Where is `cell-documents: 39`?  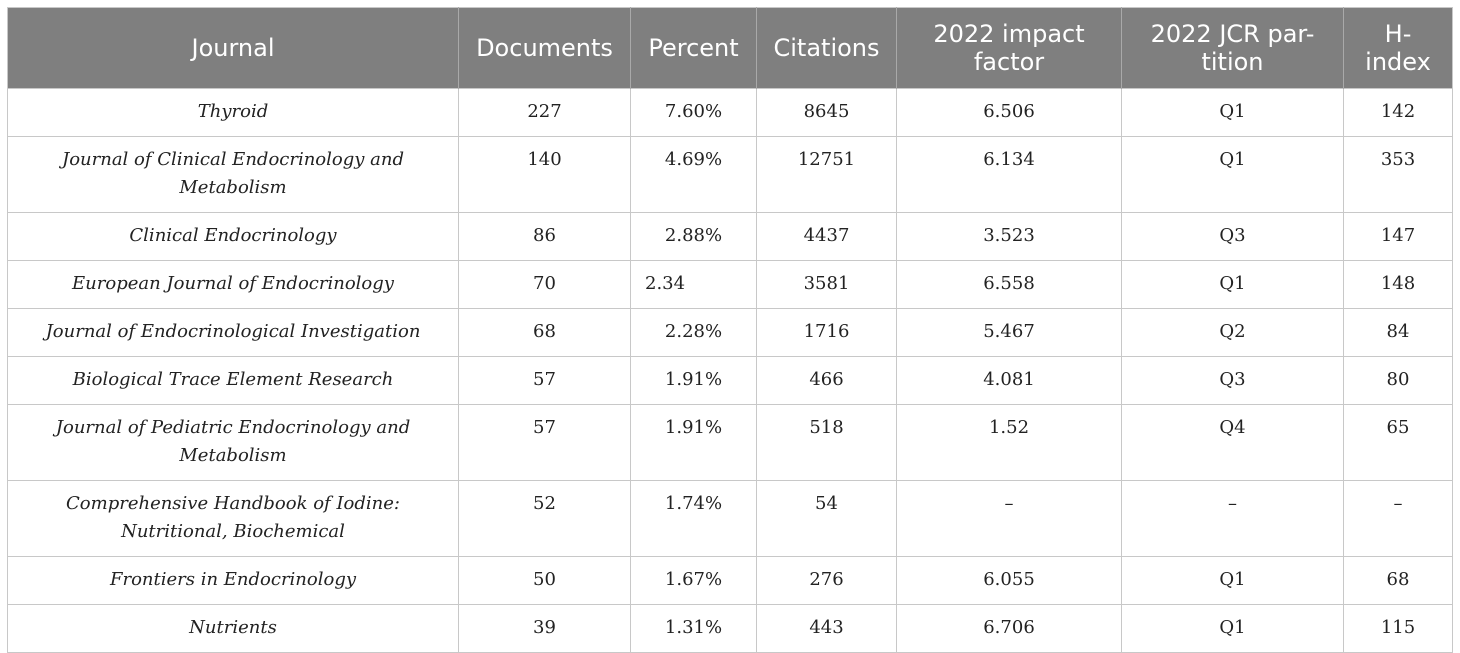 cell-documents: 39 is located at coordinates (544, 628).